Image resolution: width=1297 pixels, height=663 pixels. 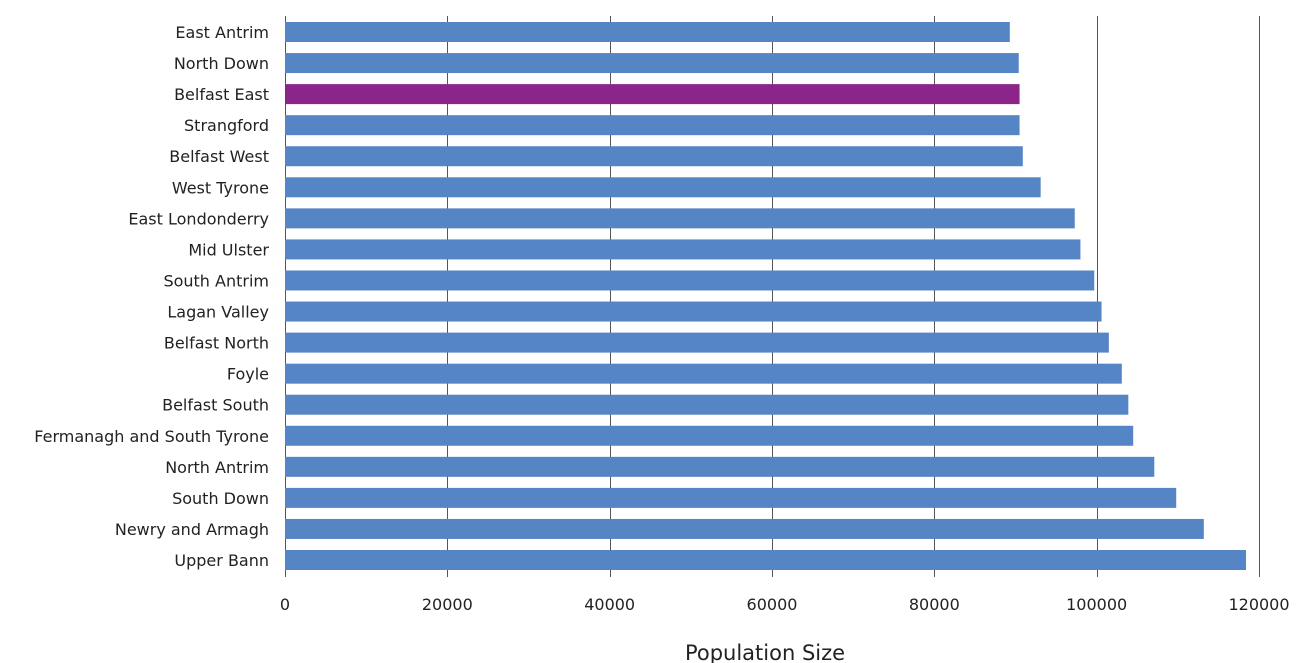 What do you see at coordinates (447, 604) in the screenshot?
I see `x-tick-label-20000: 20000` at bounding box center [447, 604].